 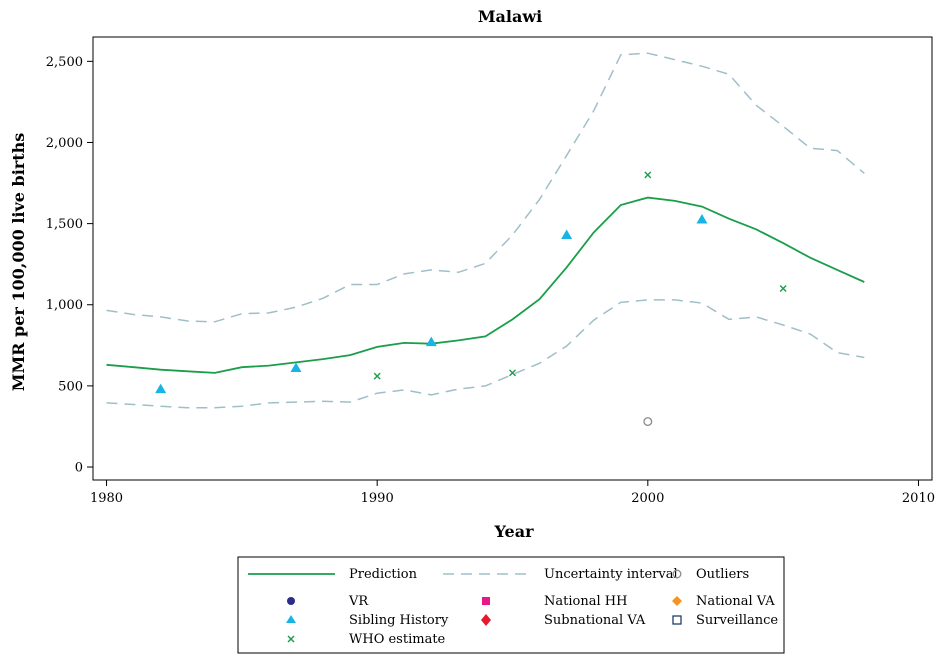 What do you see at coordinates (595, 620) in the screenshot?
I see `legend-subnational-va-label: Subnational VA` at bounding box center [595, 620].